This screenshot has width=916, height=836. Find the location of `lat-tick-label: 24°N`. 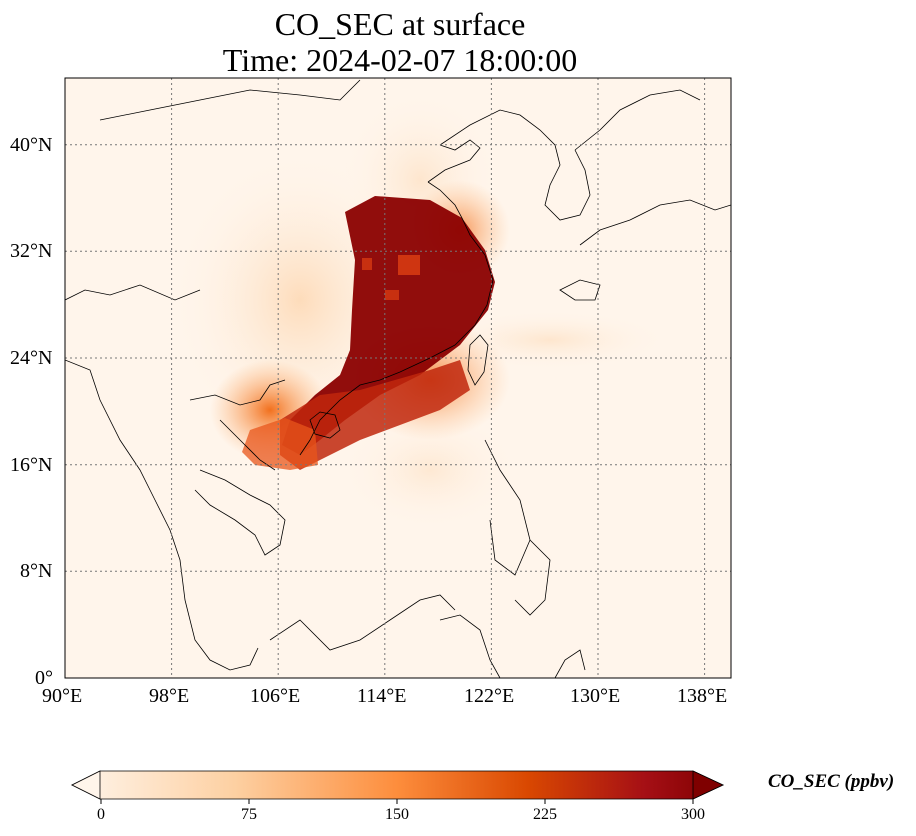

lat-tick-label: 24°N is located at coordinates (31, 358).